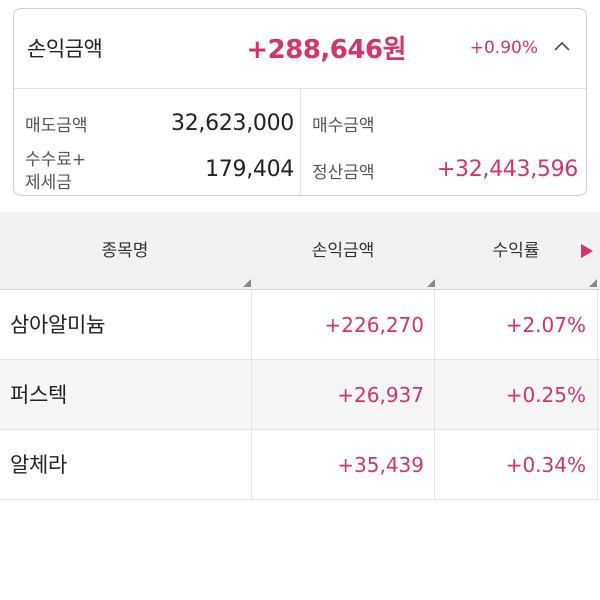 Image resolution: width=600 pixels, height=600 pixels. I want to click on buy-amount-label: 매수금액, so click(343, 126).